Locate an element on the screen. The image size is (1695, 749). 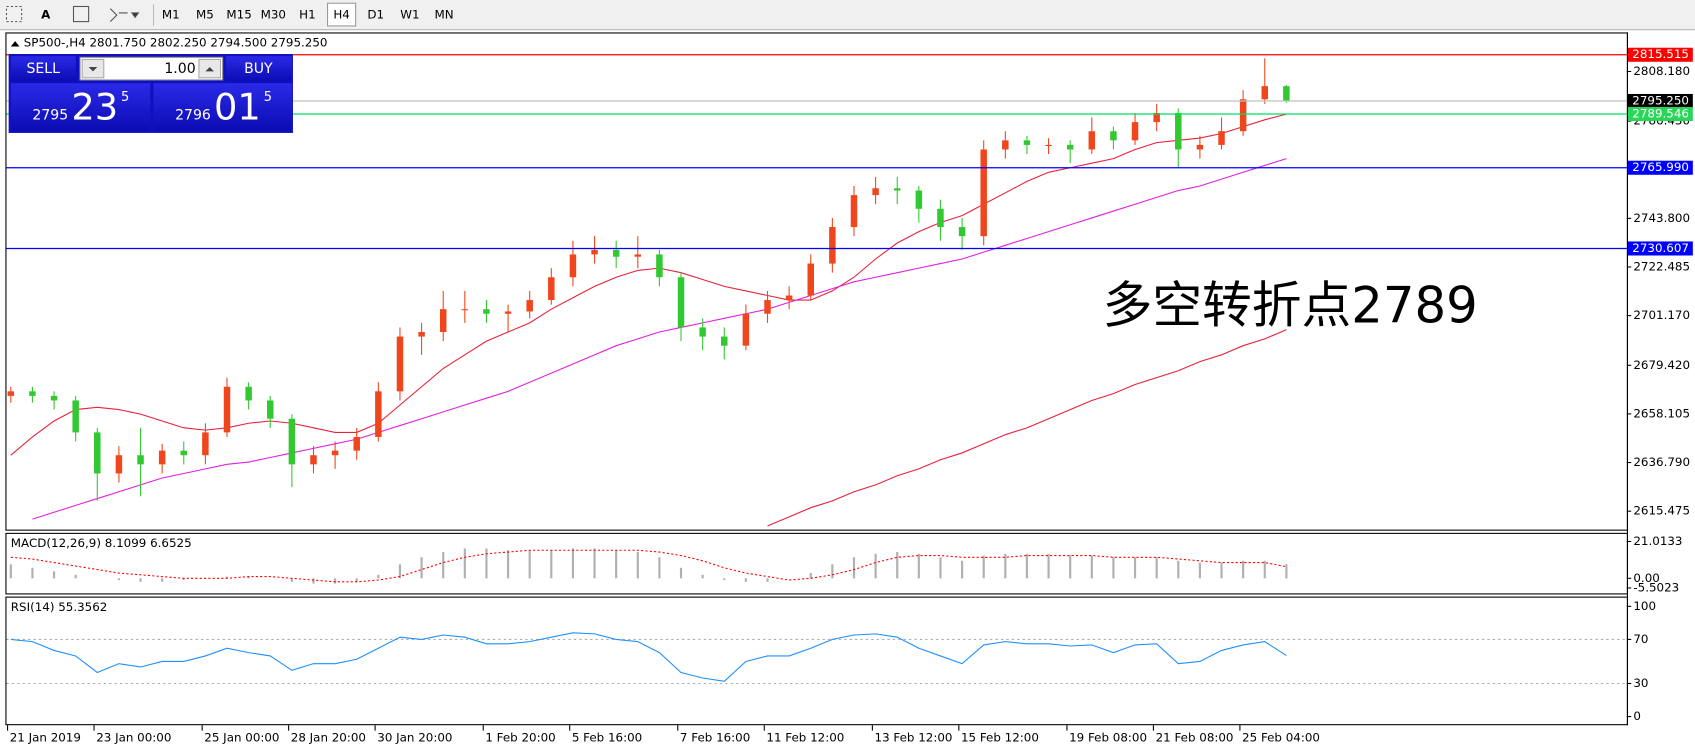
indicator-title: RSI(14) 55.3562 is located at coordinates (59, 607).